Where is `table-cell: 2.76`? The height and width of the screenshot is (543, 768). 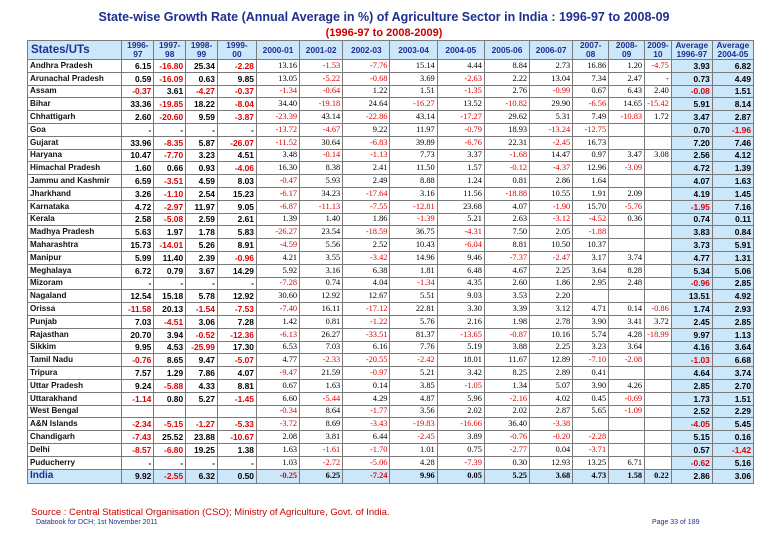
table-cell: 2.76 is located at coordinates (507, 91).